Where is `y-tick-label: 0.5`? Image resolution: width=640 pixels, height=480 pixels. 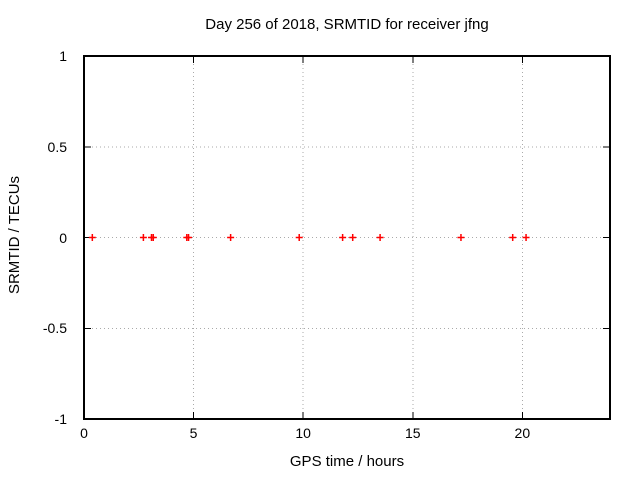
y-tick-label: 0.5 is located at coordinates (57, 146).